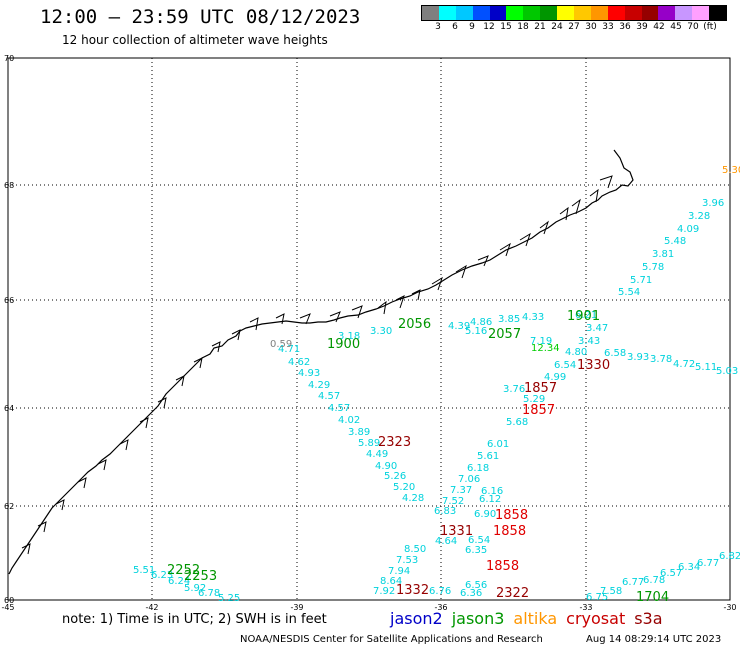  Describe the element at coordinates (440, 591) in the screenshot. I see `wave-height-value: 6.76` at that location.